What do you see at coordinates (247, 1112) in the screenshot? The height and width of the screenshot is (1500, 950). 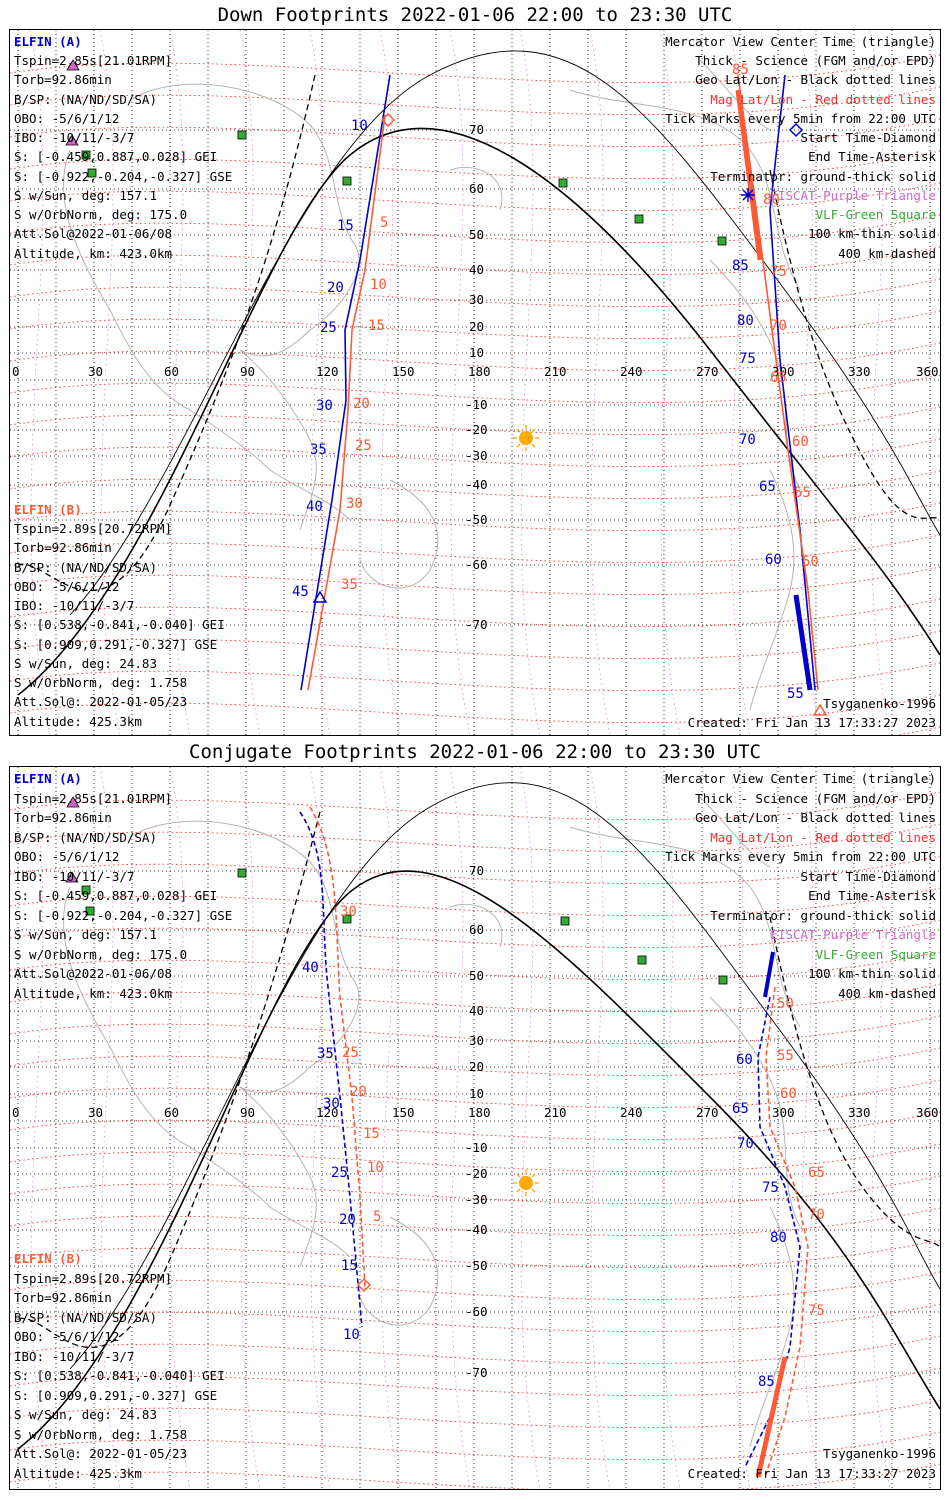 I see `lon-label: 90` at bounding box center [247, 1112].